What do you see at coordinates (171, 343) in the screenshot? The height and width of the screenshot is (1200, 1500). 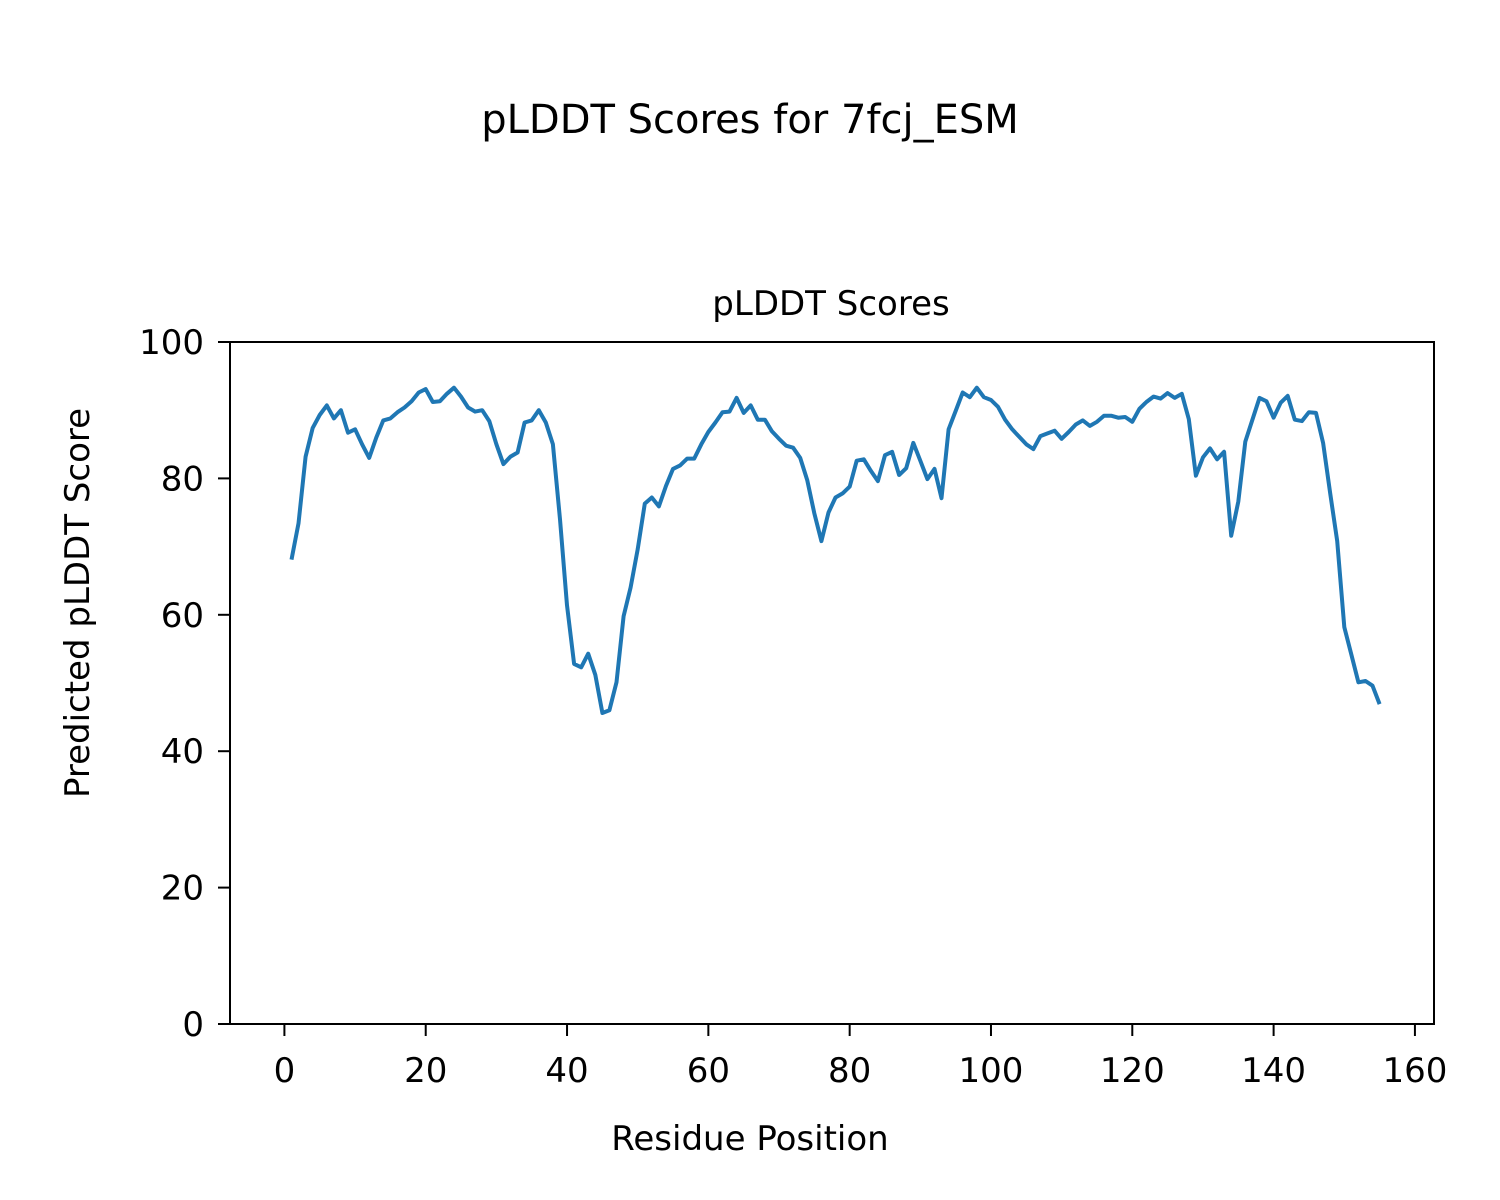 I see `y-tick-label: 100` at bounding box center [171, 343].